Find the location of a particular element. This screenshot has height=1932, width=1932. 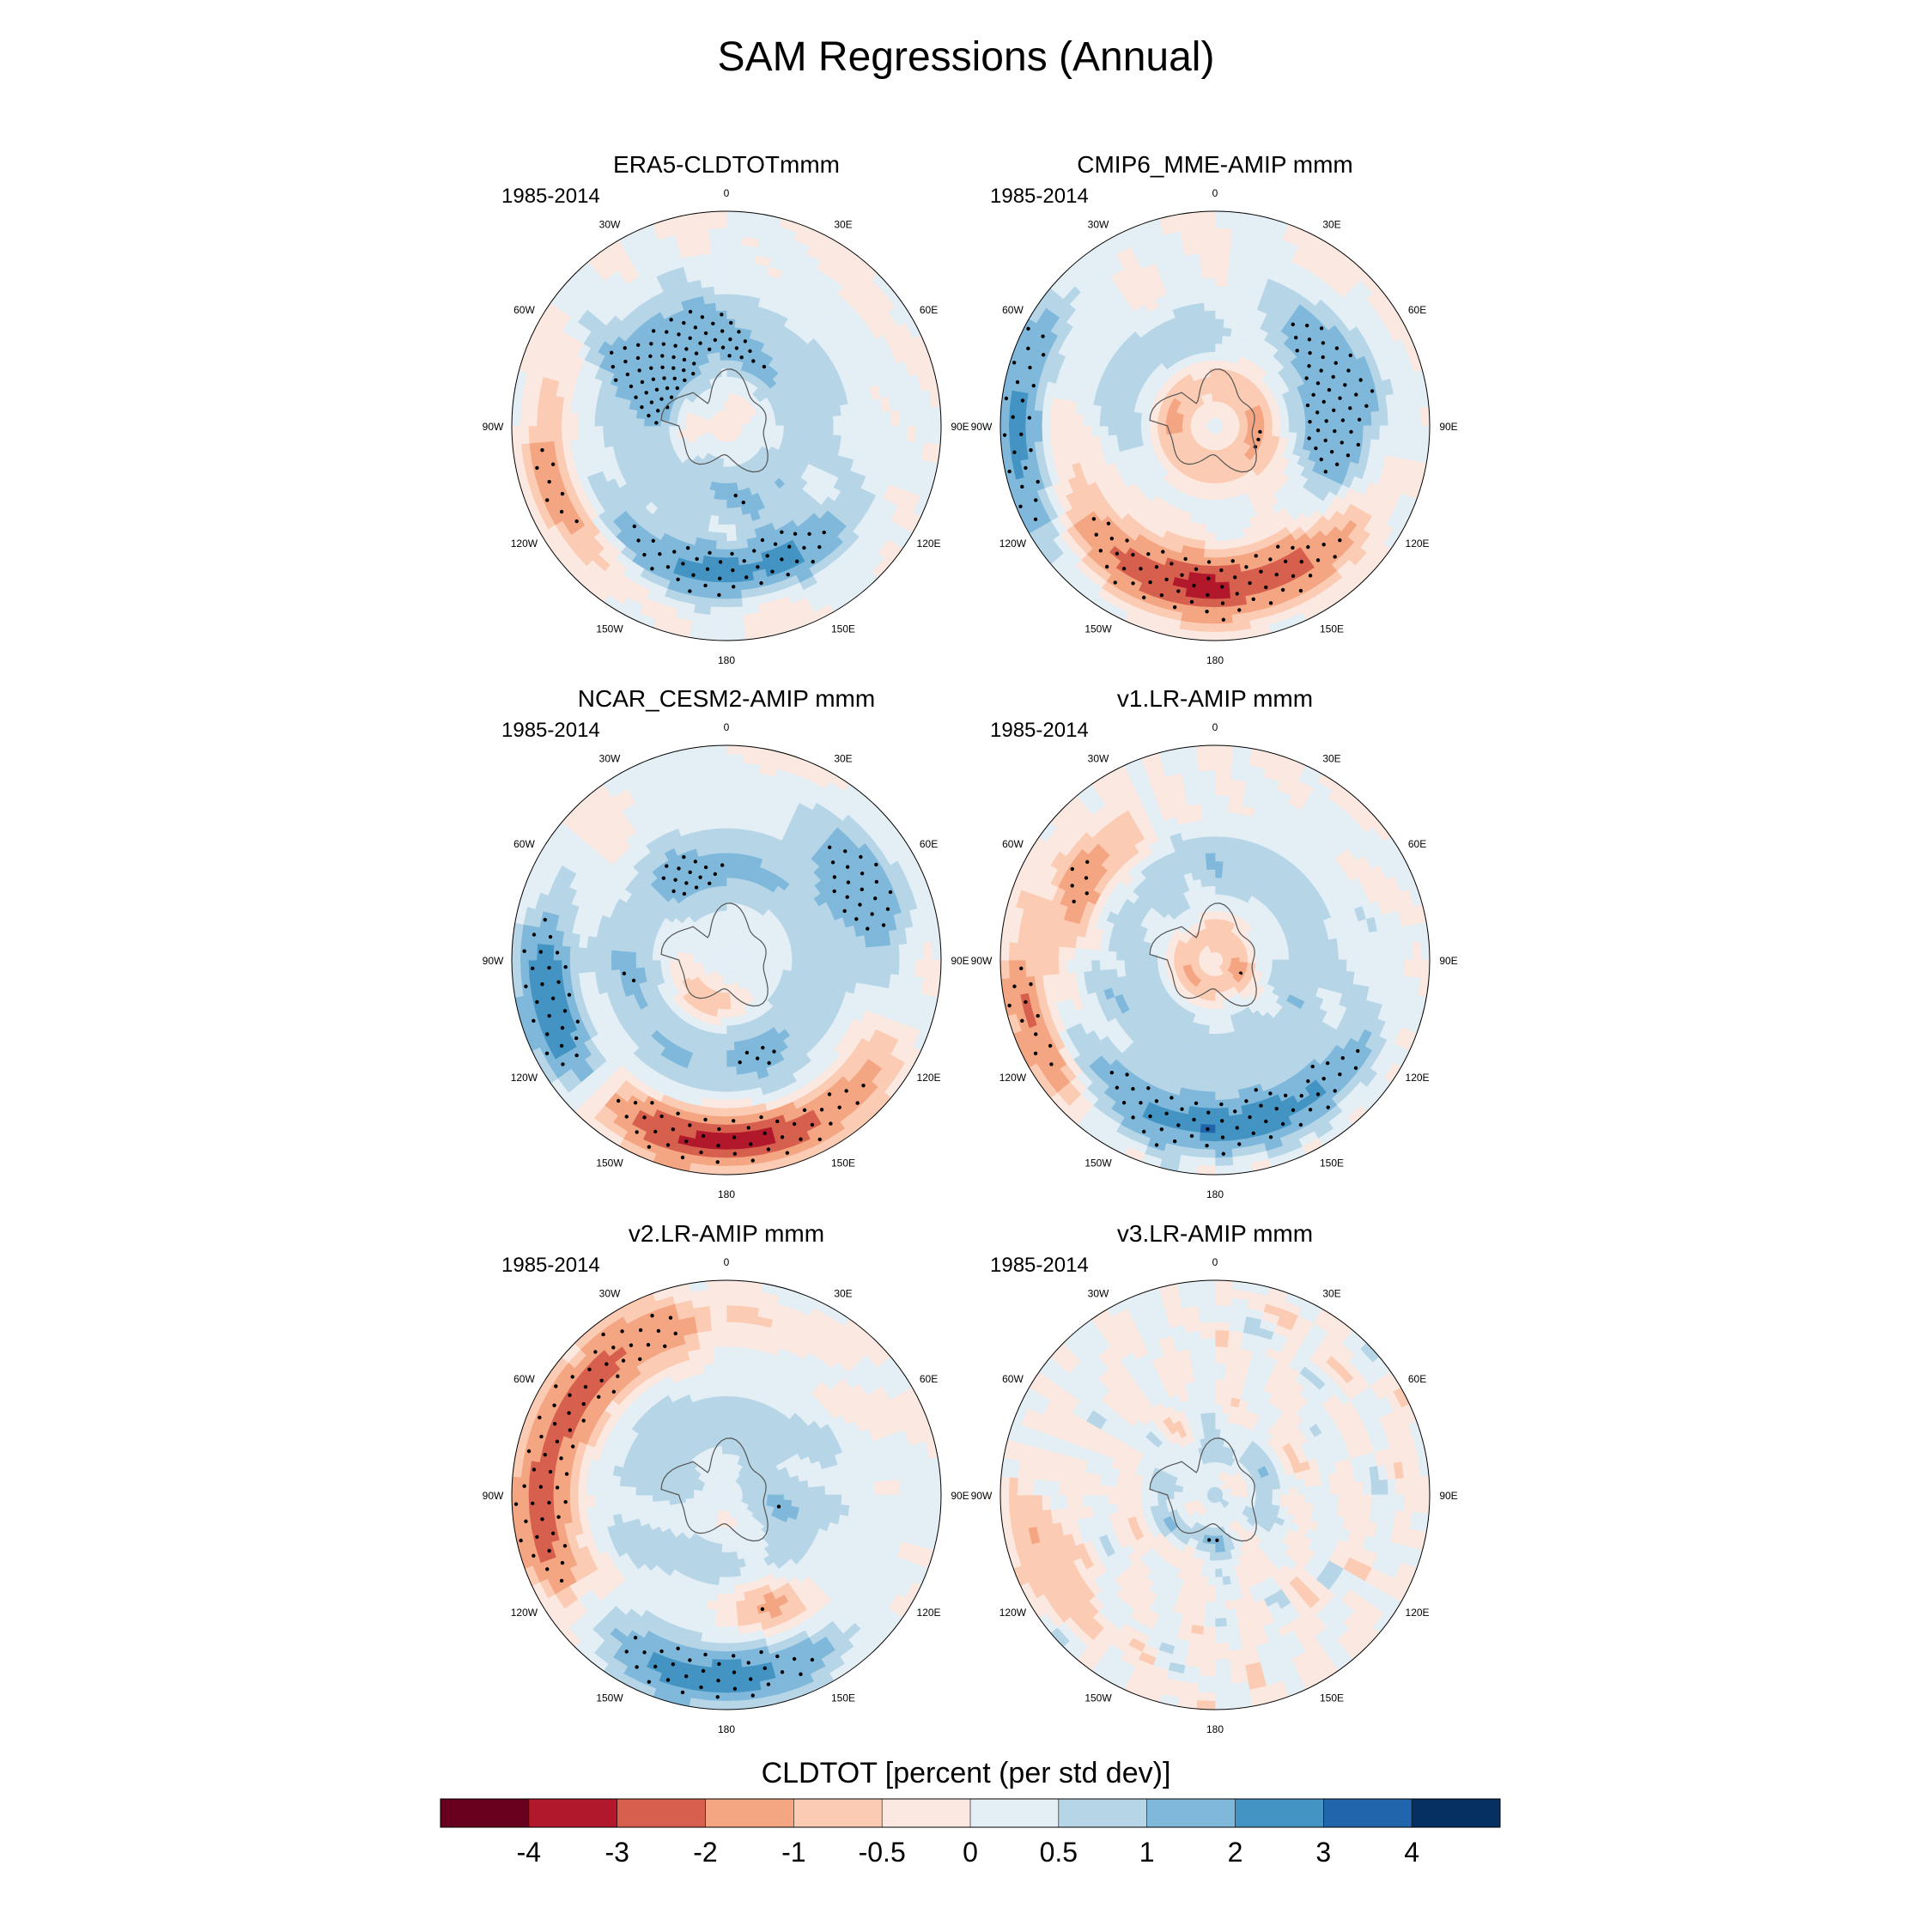

longitude-label: 150E is located at coordinates (843, 1698).